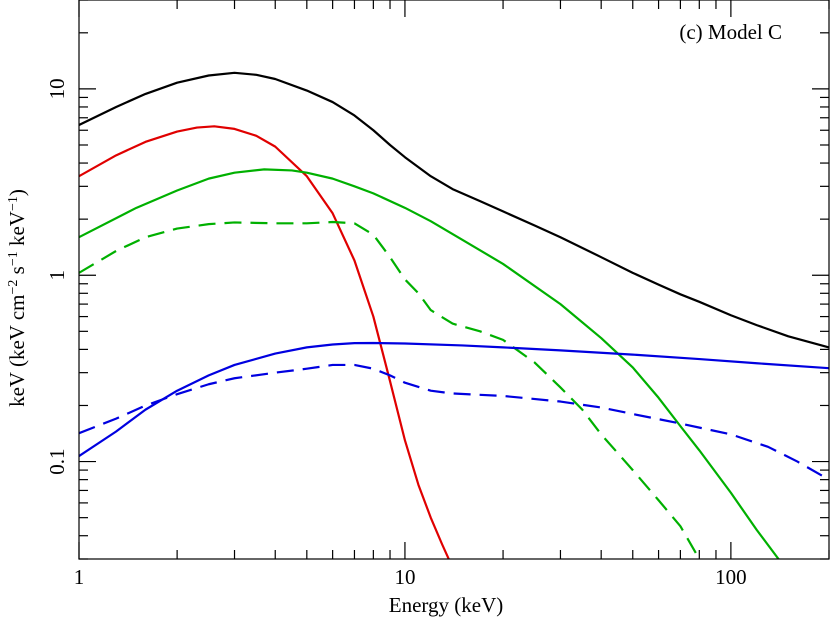 The height and width of the screenshot is (626, 830). What do you see at coordinates (730, 32) in the screenshot?
I see `model-annotation: (c) Model C` at bounding box center [730, 32].